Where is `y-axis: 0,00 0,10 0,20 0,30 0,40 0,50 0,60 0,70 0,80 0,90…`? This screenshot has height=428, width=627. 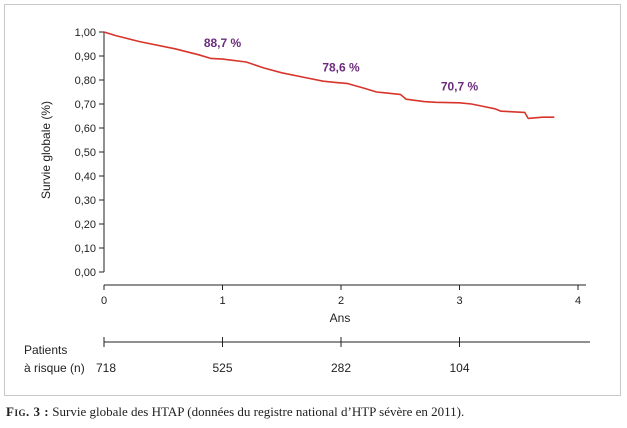
y-axis: 0,00 0,10 0,20 0,30 0,40 0,50 0,60 0,70 0,80 0,90… is located at coordinates (90, 153).